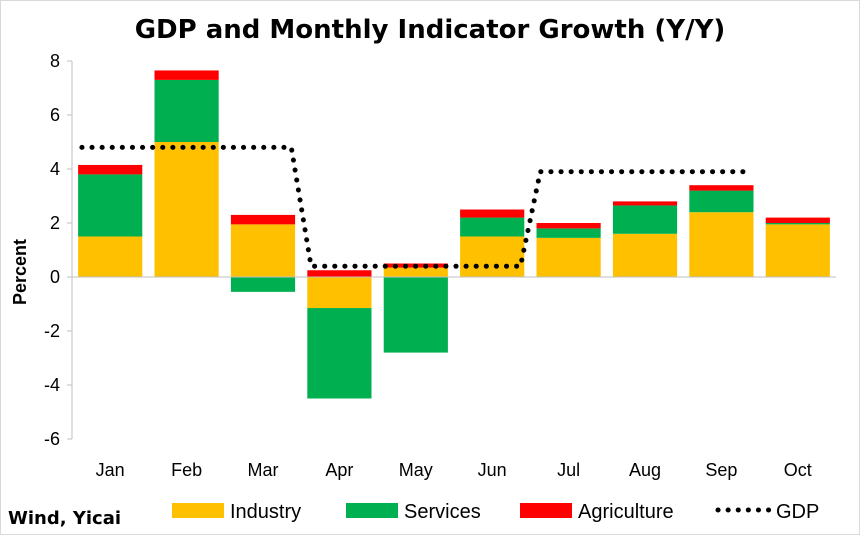 Image resolution: width=860 pixels, height=535 pixels. Describe the element at coordinates (339, 470) in the screenshot. I see `x-tick-label: Apr` at that location.